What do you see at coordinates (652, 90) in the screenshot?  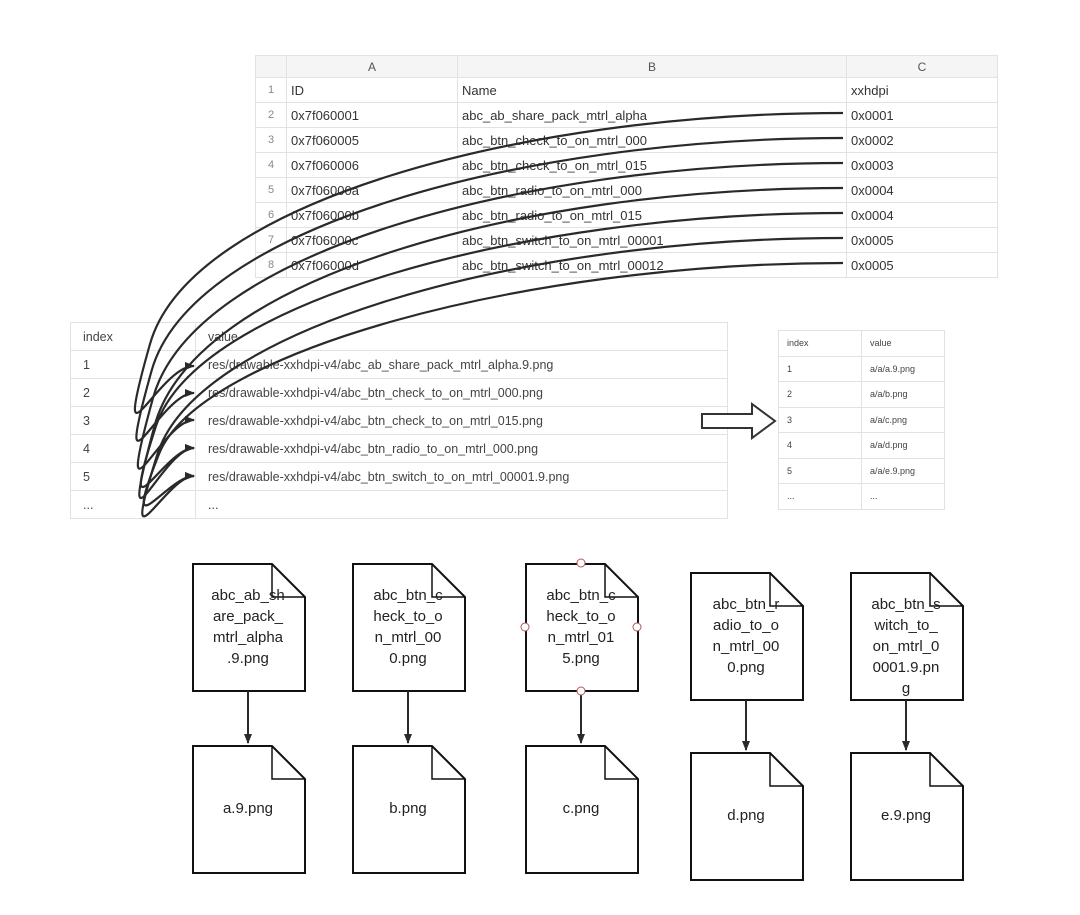 I see `name-cell: Name` at bounding box center [652, 90].